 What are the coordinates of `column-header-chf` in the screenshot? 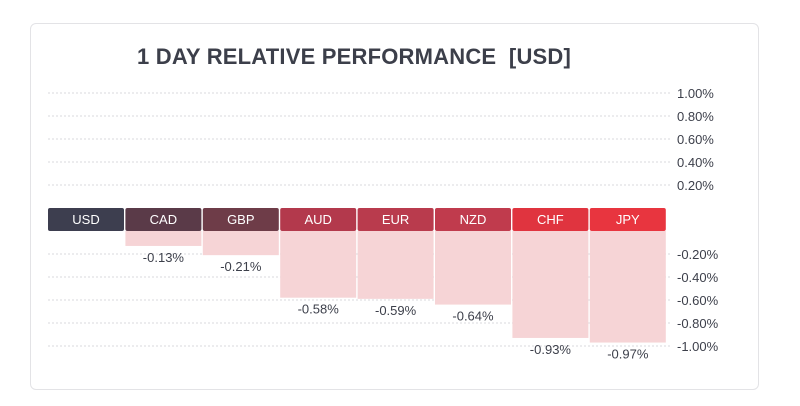 It's located at (550, 219).